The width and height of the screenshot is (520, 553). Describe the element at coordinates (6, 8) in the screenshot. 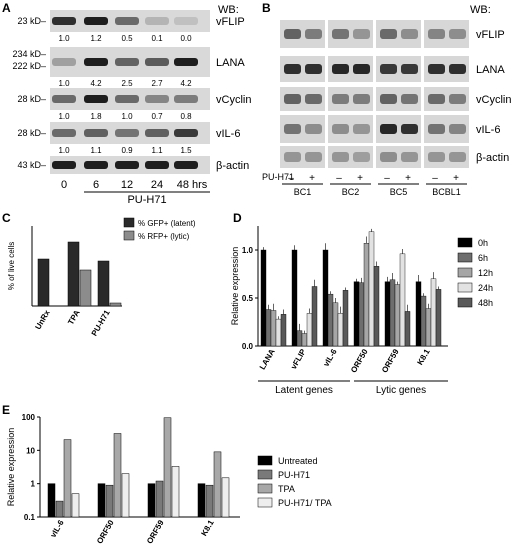

I see `panel-a-letter: A` at that location.